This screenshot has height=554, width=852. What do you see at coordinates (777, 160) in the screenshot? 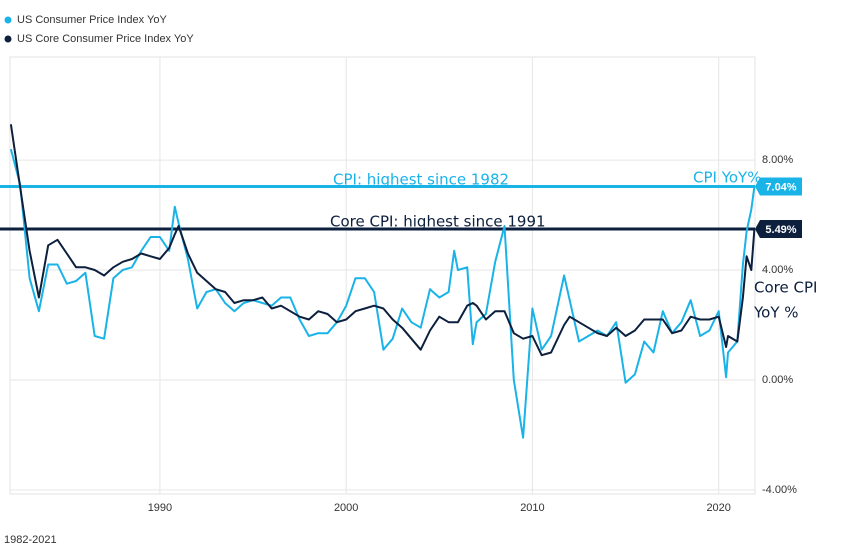
I see `y-tick-label: 8.00%` at bounding box center [777, 160].